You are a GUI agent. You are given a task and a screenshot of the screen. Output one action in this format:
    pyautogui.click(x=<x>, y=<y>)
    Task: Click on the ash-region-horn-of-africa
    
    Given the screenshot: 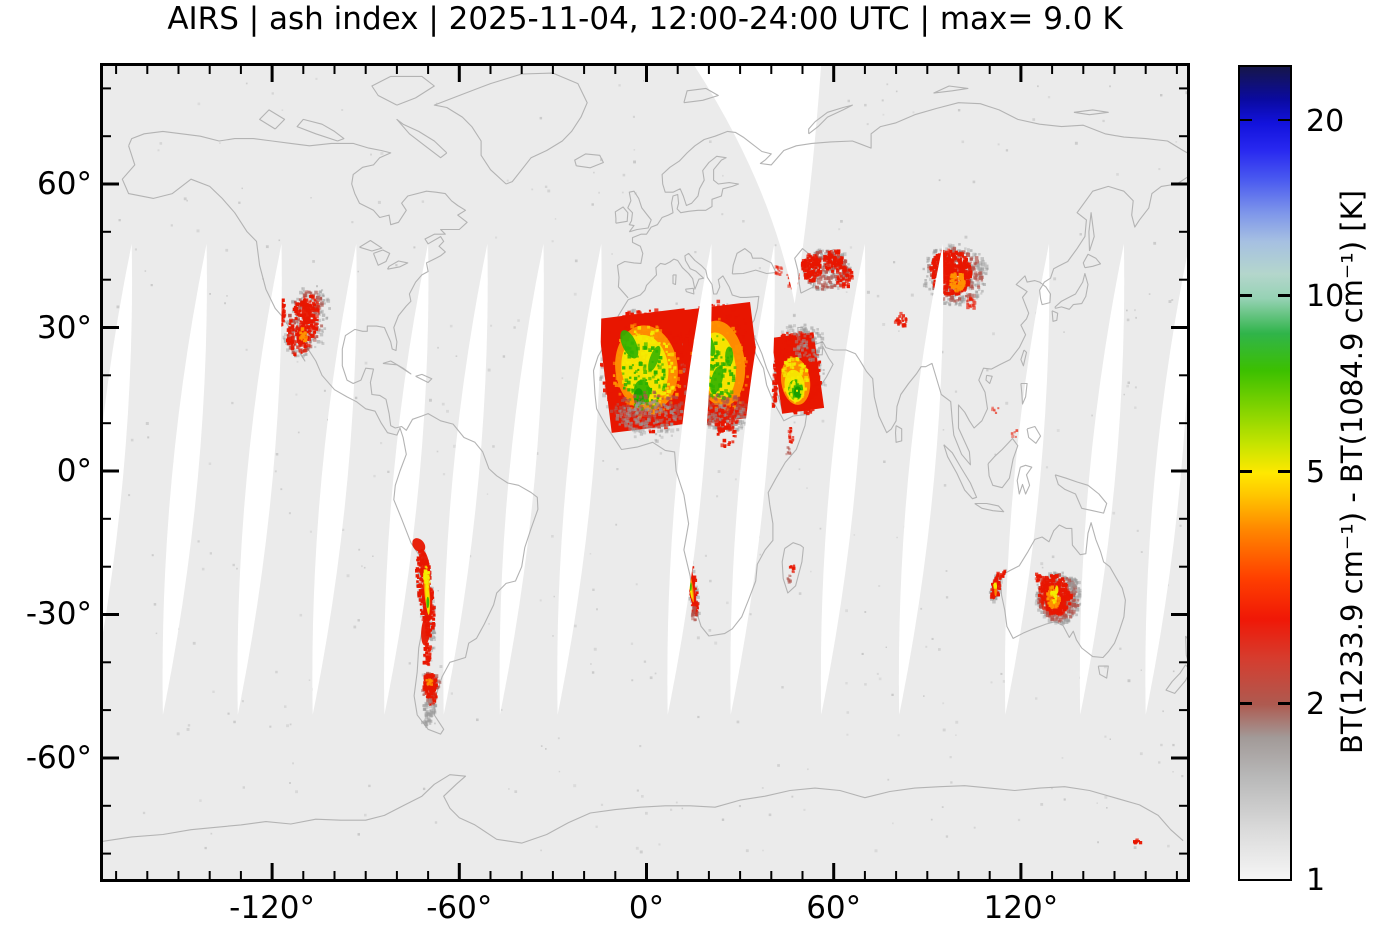 What is the action you would take?
    pyautogui.click(x=790, y=441)
    